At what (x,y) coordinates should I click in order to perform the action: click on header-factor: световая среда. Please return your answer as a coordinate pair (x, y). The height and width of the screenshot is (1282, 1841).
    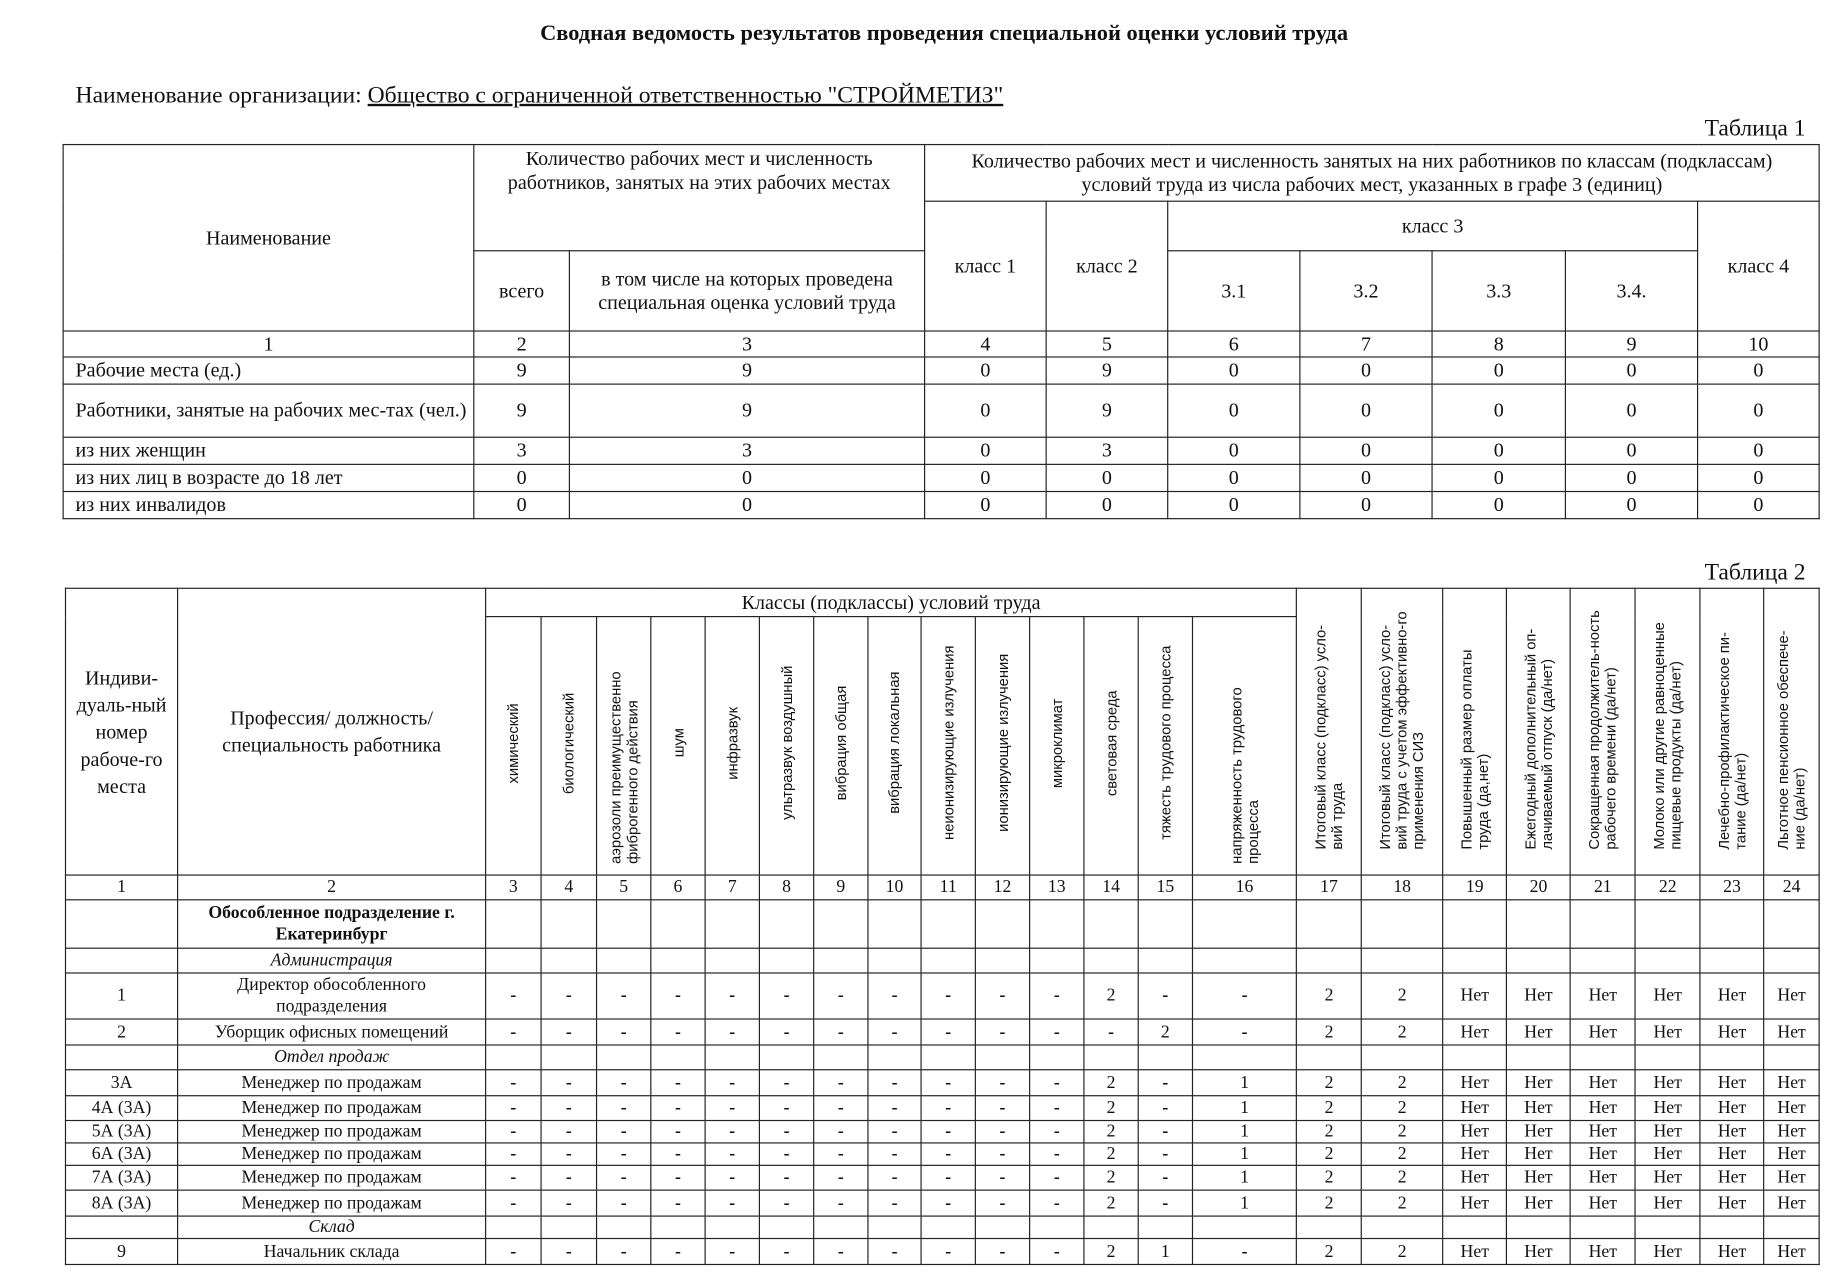
    Looking at the image, I should click on (1111, 746).